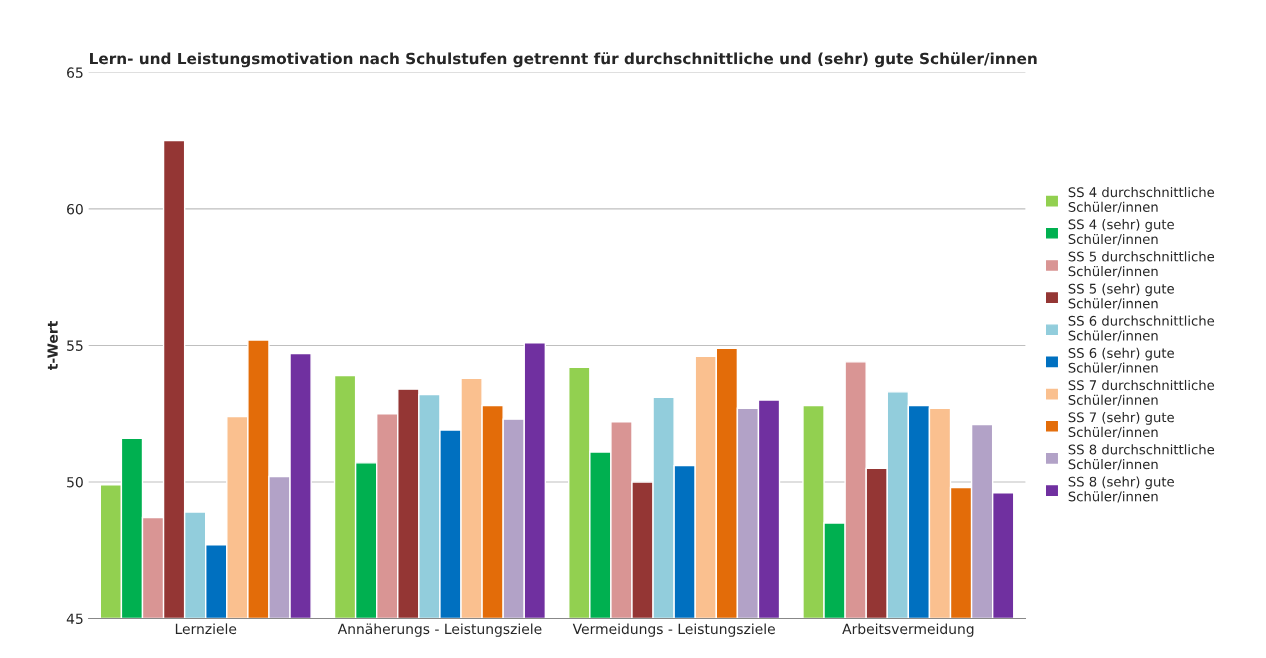 The height and width of the screenshot is (658, 1266). Describe the element at coordinates (1121, 425) in the screenshot. I see `legend-label: SS 7 (sehr) gute Schüler/innen` at that location.